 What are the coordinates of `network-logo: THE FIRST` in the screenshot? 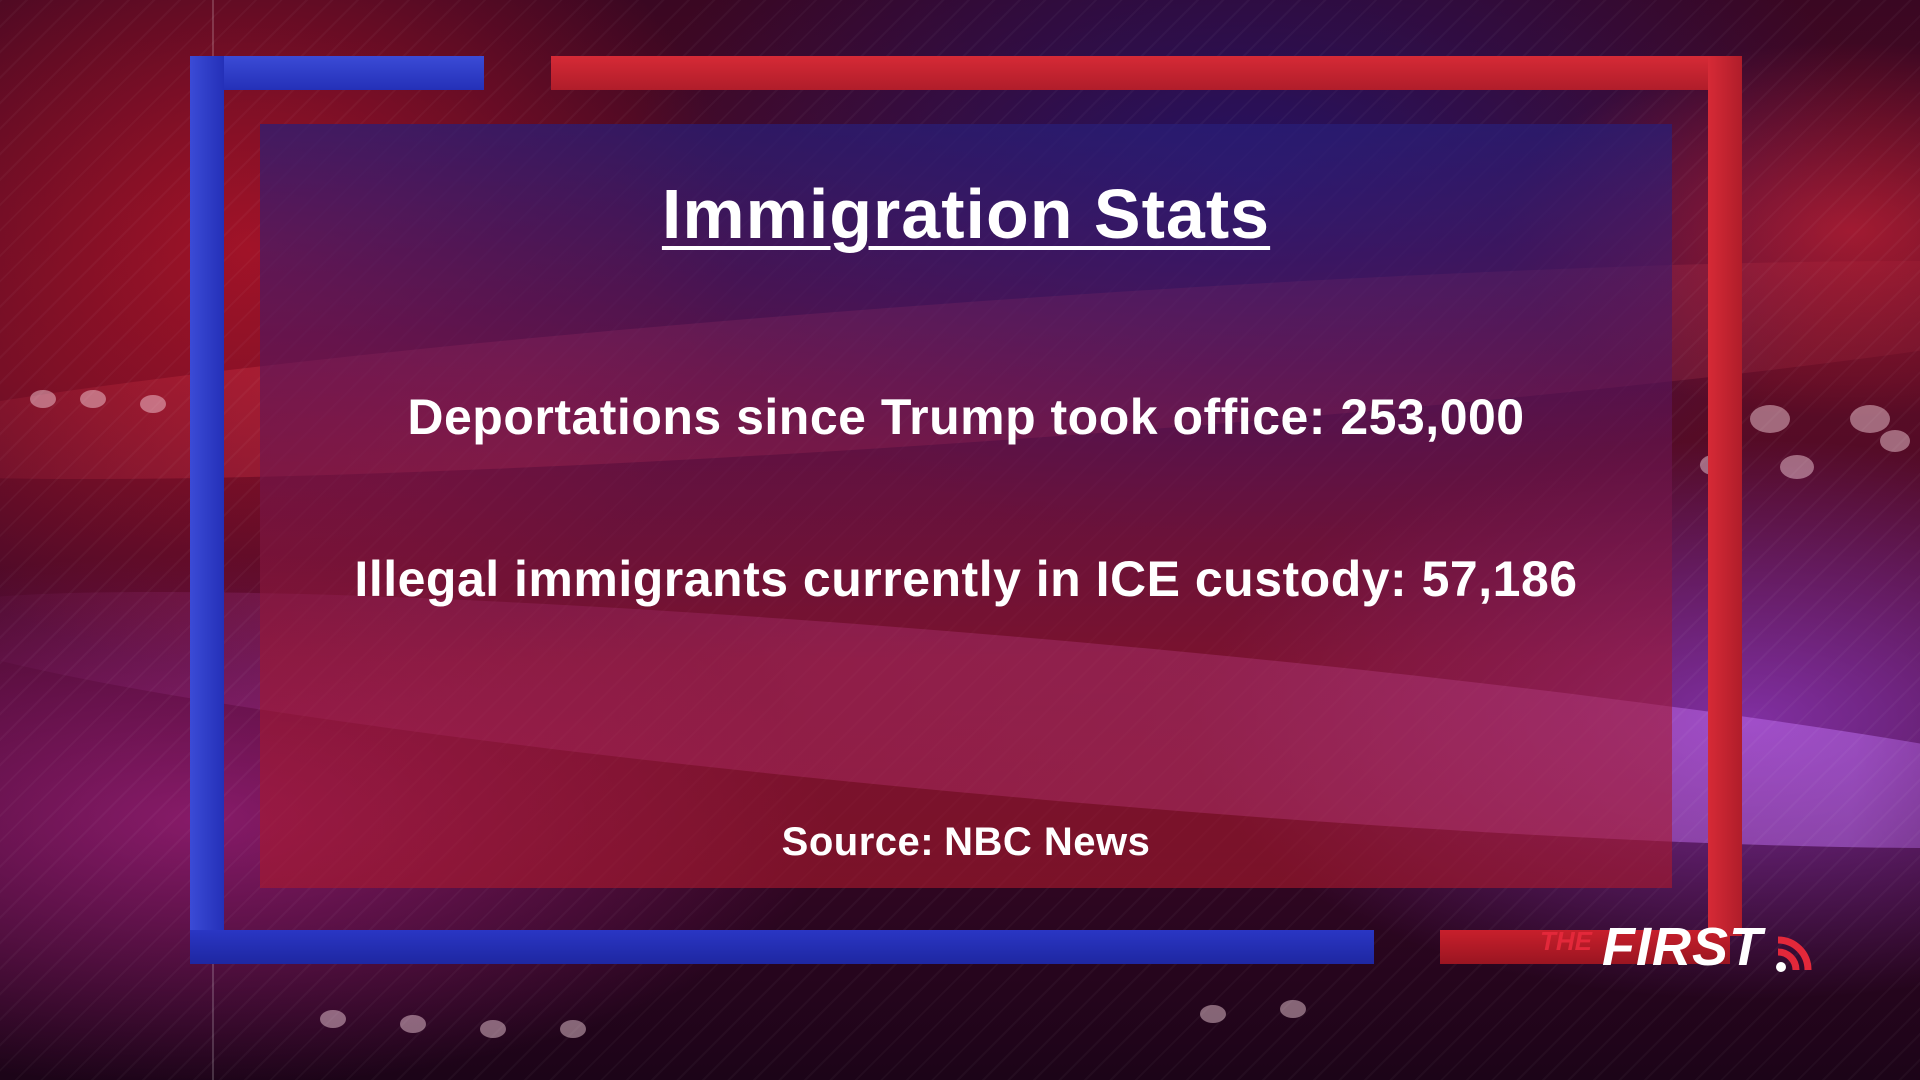 It's located at (1690, 949).